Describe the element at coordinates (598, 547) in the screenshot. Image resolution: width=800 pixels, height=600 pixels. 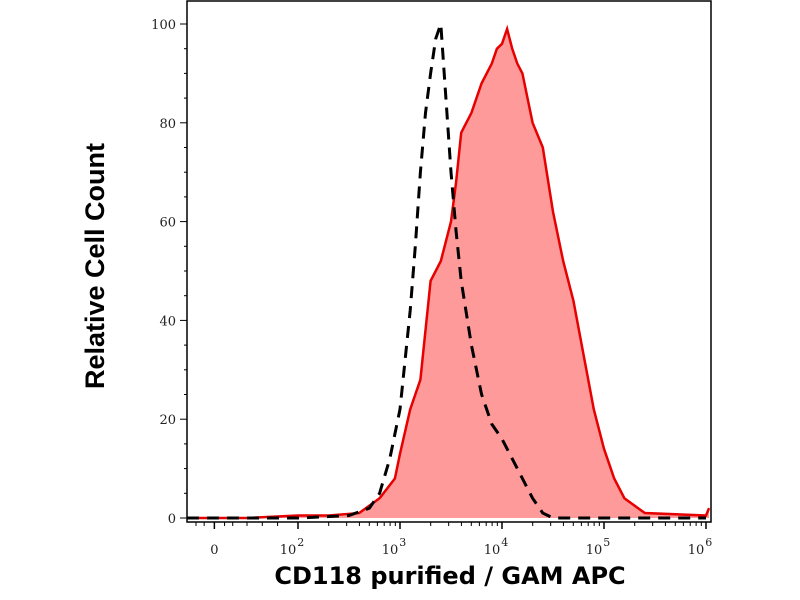
I see `x-tick-label: 10⁵` at that location.